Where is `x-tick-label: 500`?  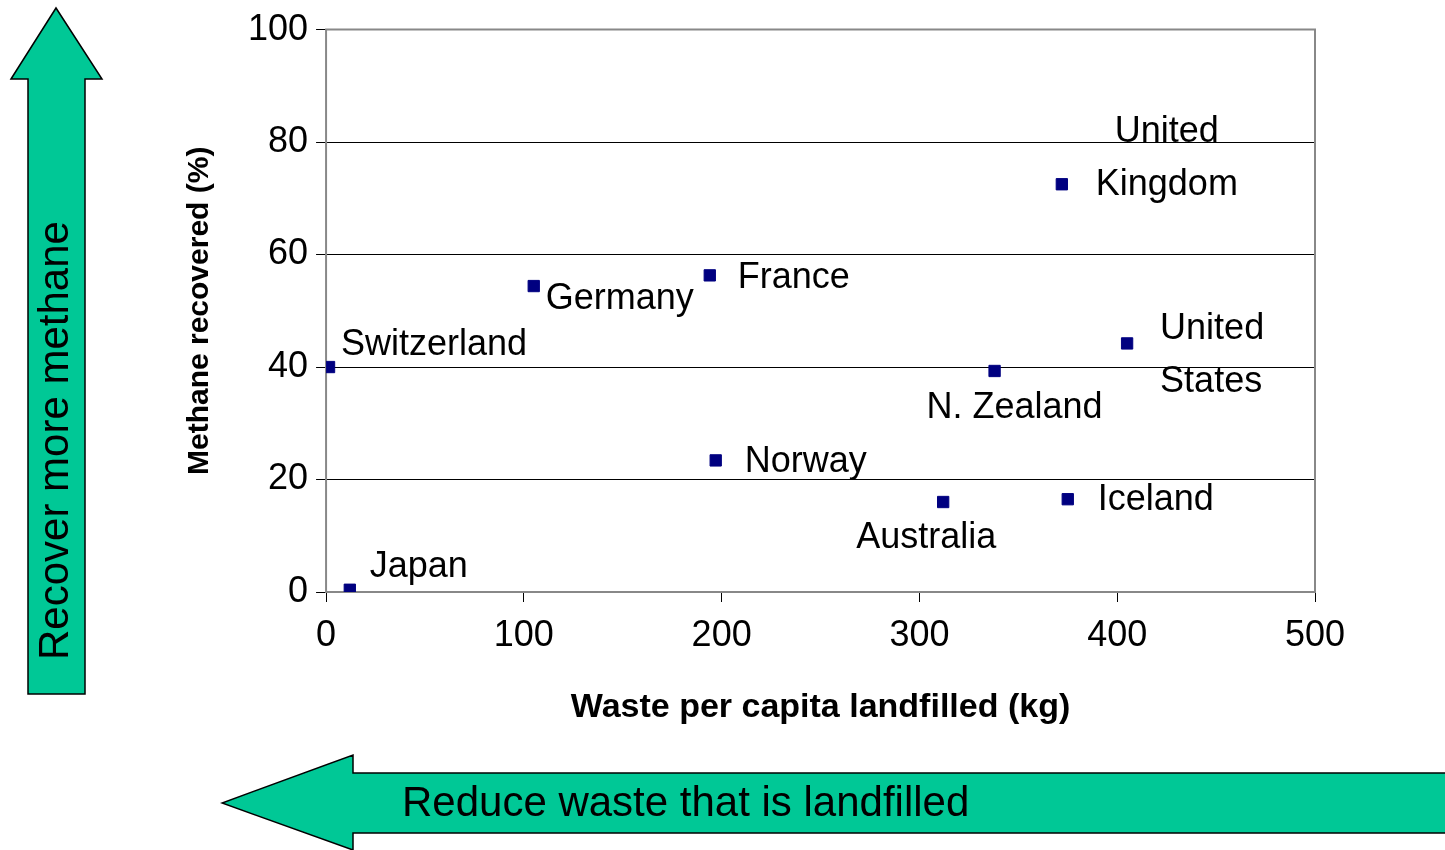 x-tick-label: 500 is located at coordinates (1315, 633).